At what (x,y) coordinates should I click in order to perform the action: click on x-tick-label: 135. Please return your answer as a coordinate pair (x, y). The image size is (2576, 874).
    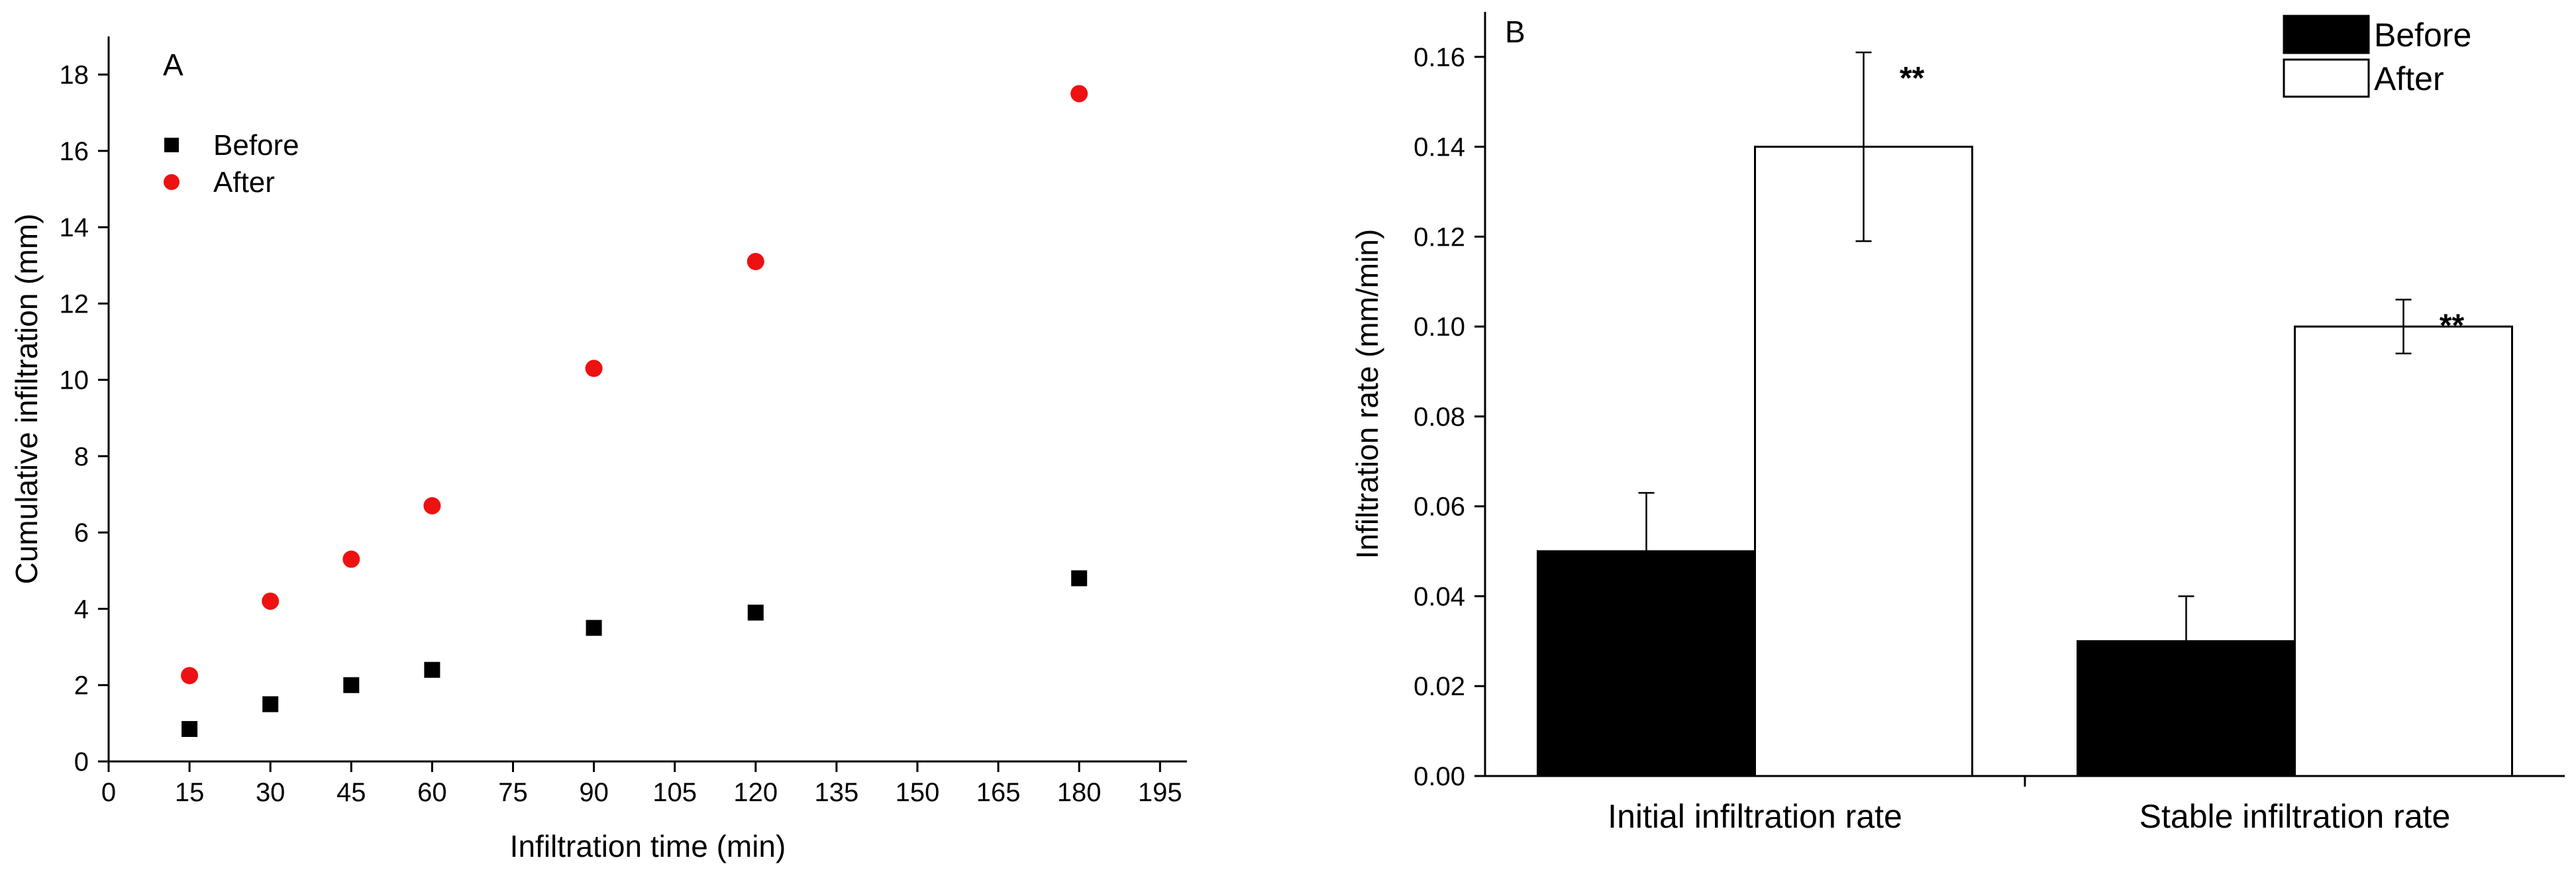
    Looking at the image, I should click on (837, 792).